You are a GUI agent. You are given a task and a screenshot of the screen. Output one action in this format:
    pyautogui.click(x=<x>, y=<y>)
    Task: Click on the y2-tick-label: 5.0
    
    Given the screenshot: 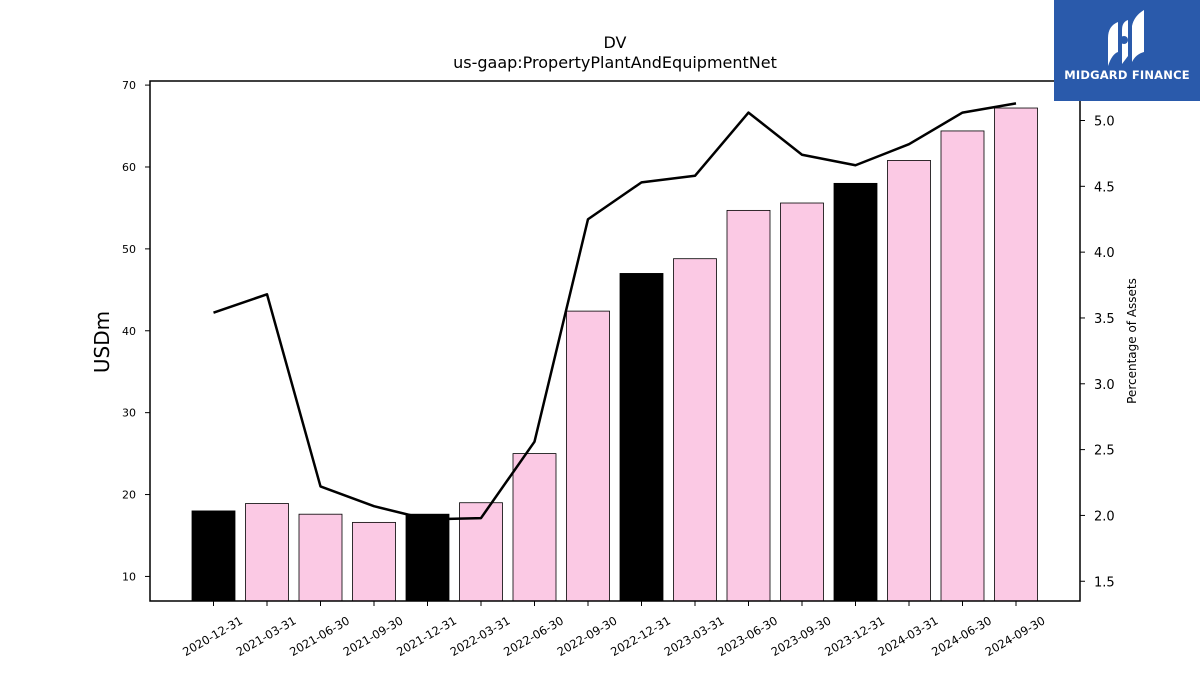 What is the action you would take?
    pyautogui.click(x=1104, y=121)
    